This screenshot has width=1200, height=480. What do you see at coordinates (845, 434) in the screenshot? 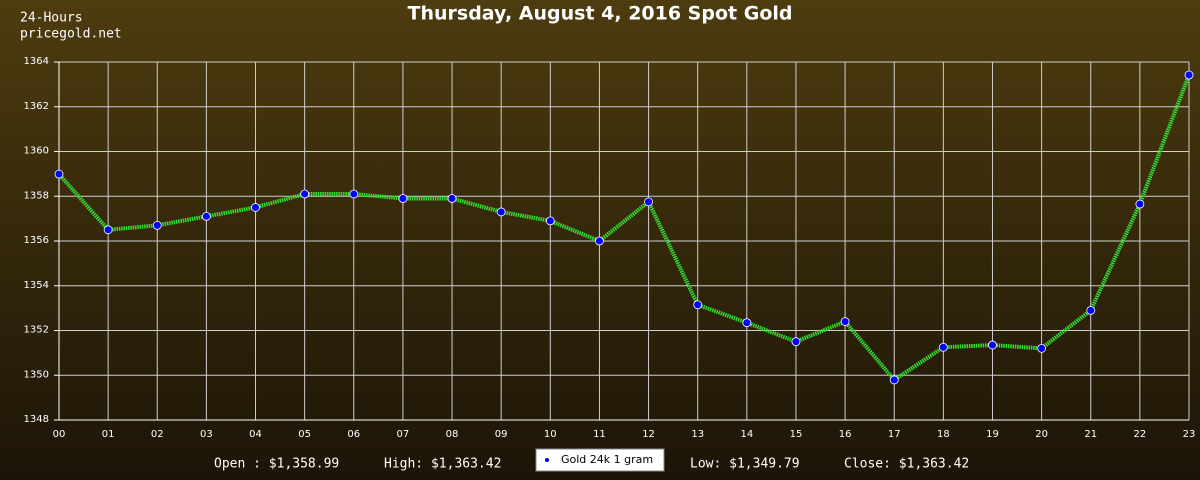
I see `x-tick-label: 16` at bounding box center [845, 434].